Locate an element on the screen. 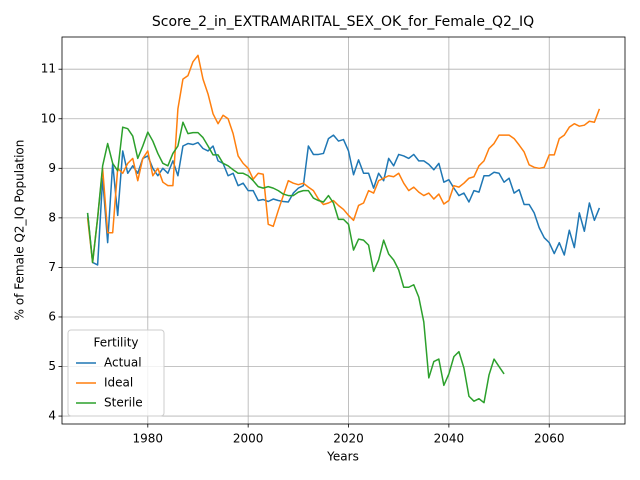 The width and height of the screenshot is (640, 480). y-tick-label: 11 is located at coordinates (48, 69).